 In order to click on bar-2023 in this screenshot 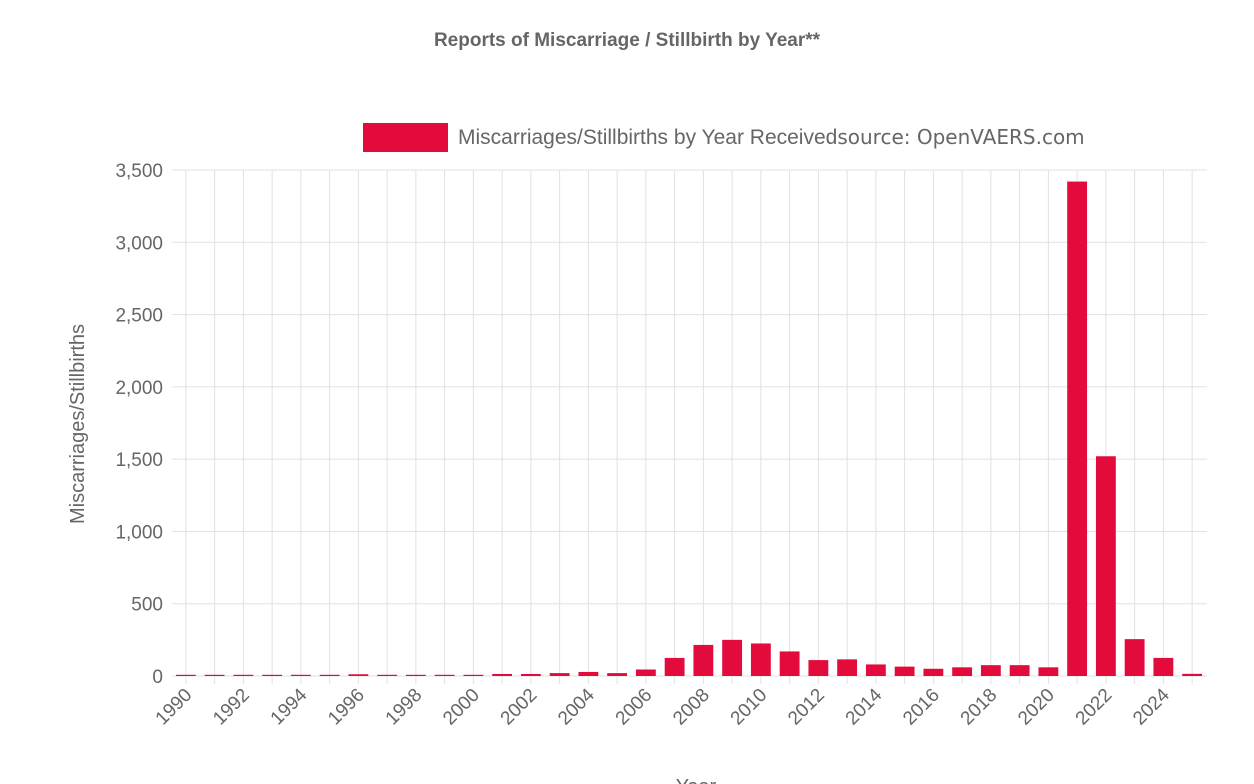, I will do `click(1134, 657)`.